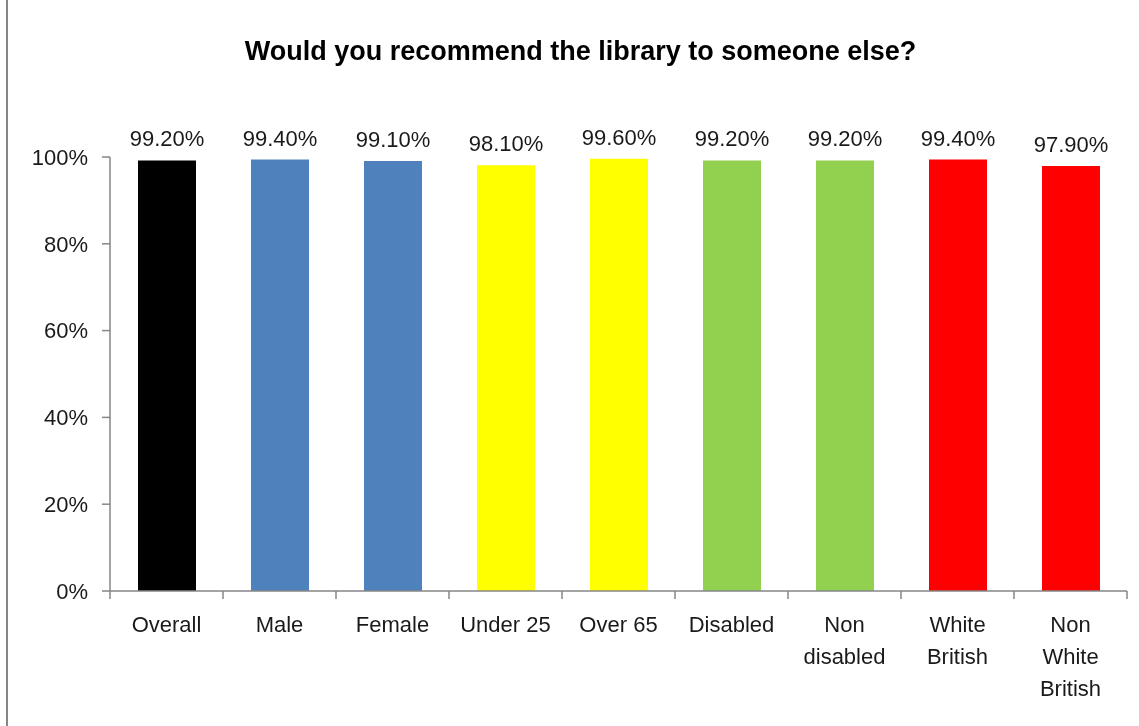 The width and height of the screenshot is (1139, 726). I want to click on x-tick-label: White British, so click(957, 640).